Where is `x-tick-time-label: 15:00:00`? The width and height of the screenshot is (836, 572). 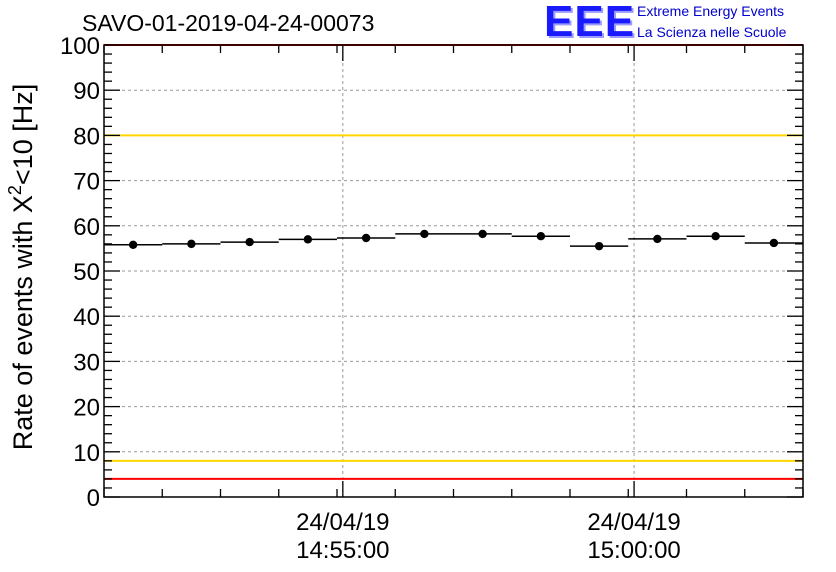
x-tick-time-label: 15:00:00 is located at coordinates (633, 550).